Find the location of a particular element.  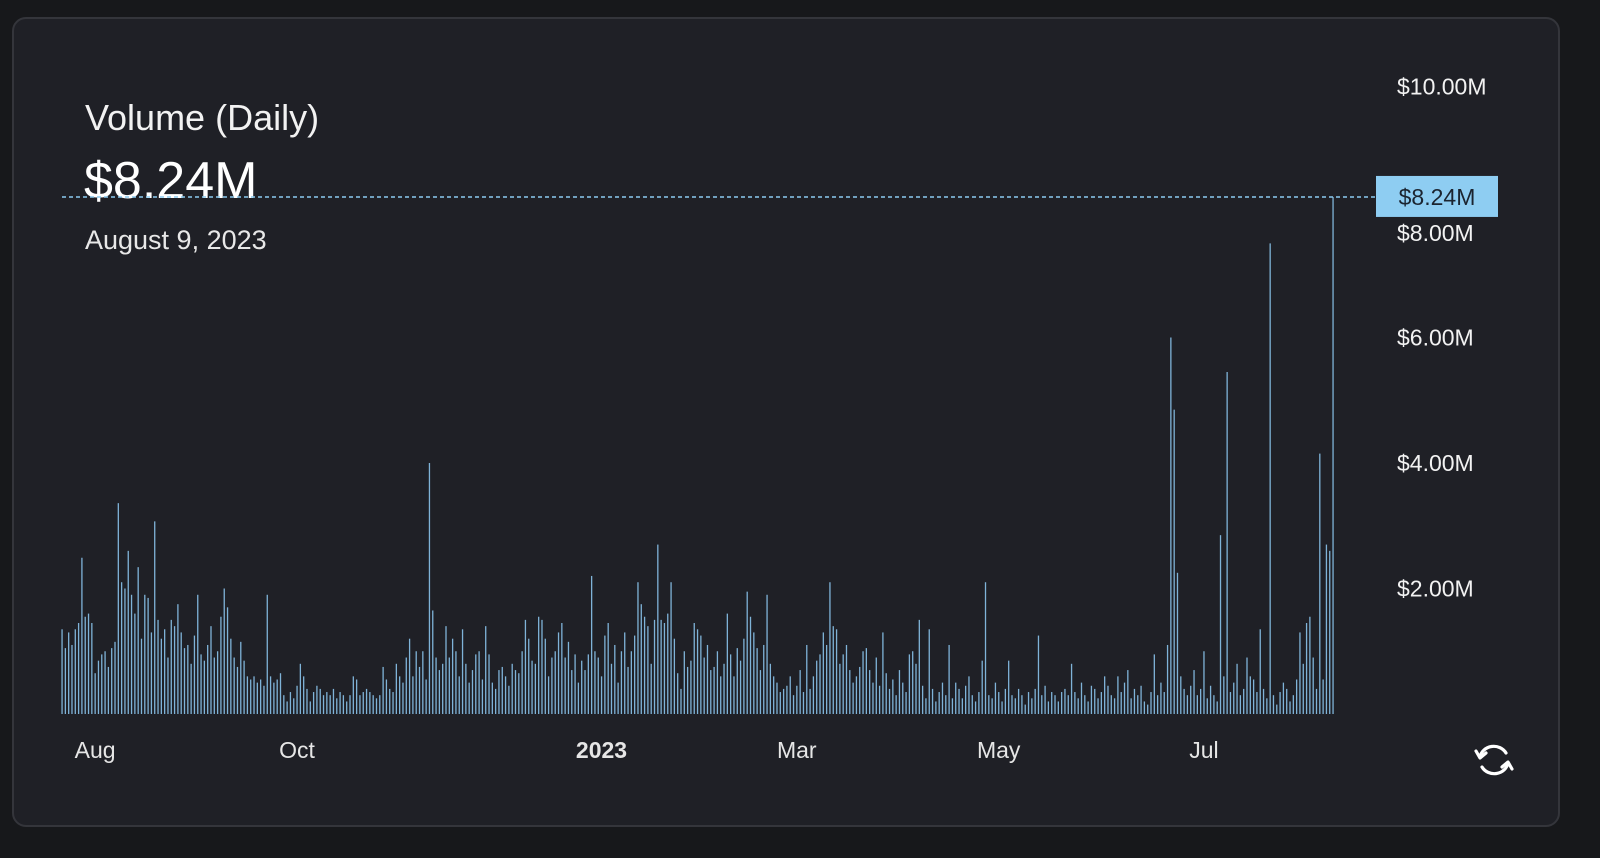

x-tick-label: May is located at coordinates (999, 750).